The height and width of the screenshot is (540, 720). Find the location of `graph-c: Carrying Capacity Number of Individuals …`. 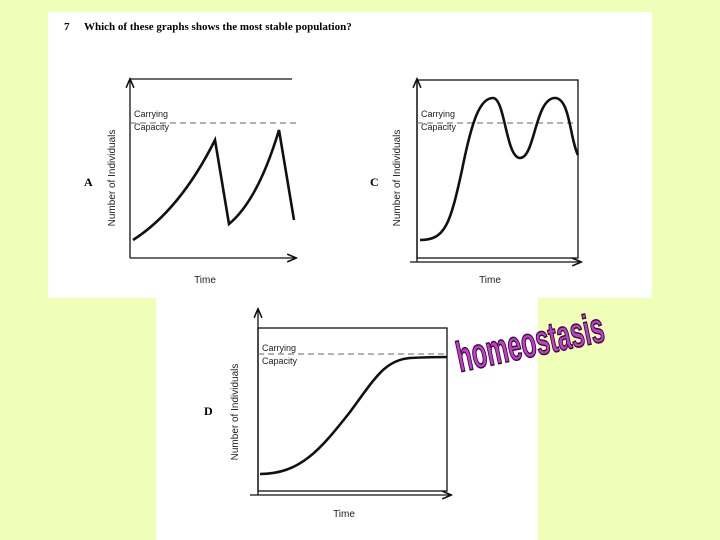

graph-c: Carrying Capacity Number of Individuals … is located at coordinates (475, 183).